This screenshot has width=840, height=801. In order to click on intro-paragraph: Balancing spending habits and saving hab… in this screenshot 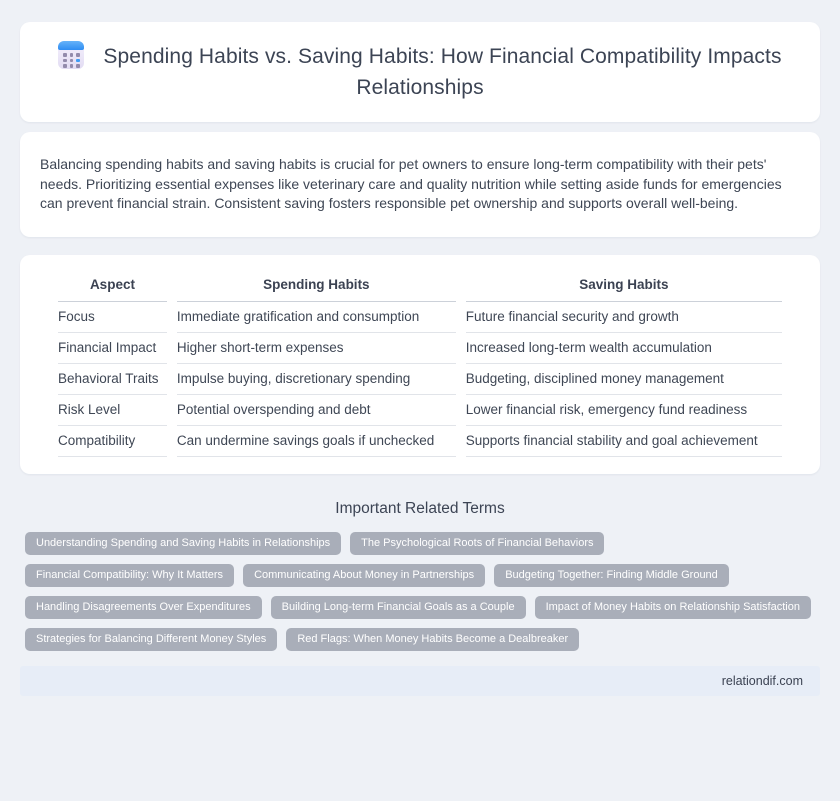, I will do `click(411, 183)`.